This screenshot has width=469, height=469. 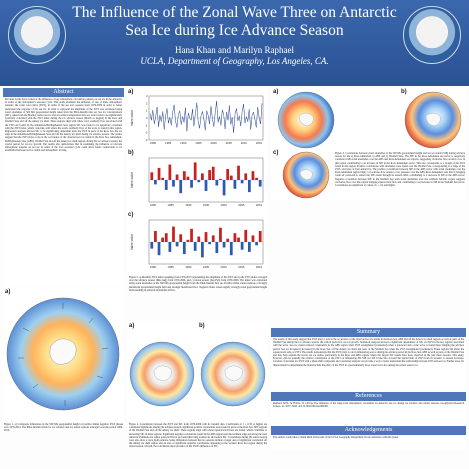 I want to click on figure4-maps, so click(x=197, y=374).